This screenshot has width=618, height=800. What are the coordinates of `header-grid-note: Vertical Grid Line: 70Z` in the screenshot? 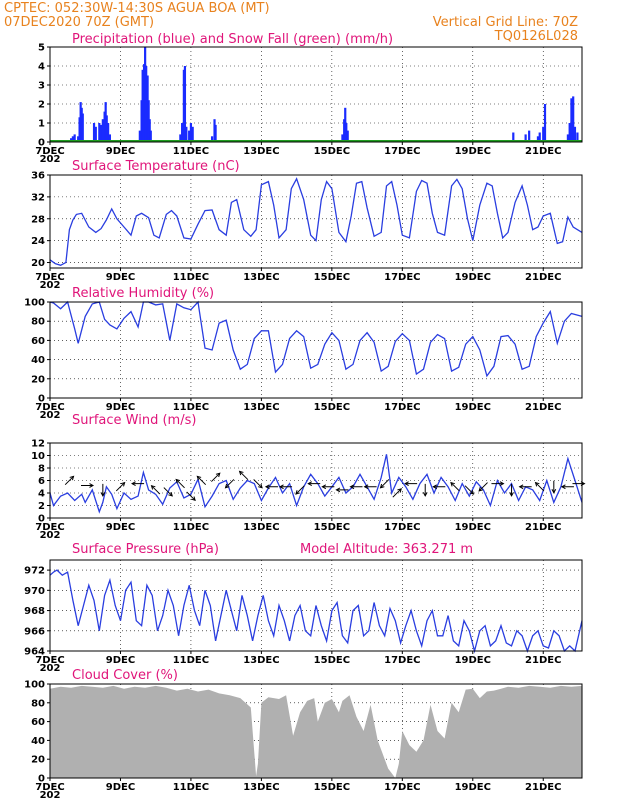 It's located at (505, 22).